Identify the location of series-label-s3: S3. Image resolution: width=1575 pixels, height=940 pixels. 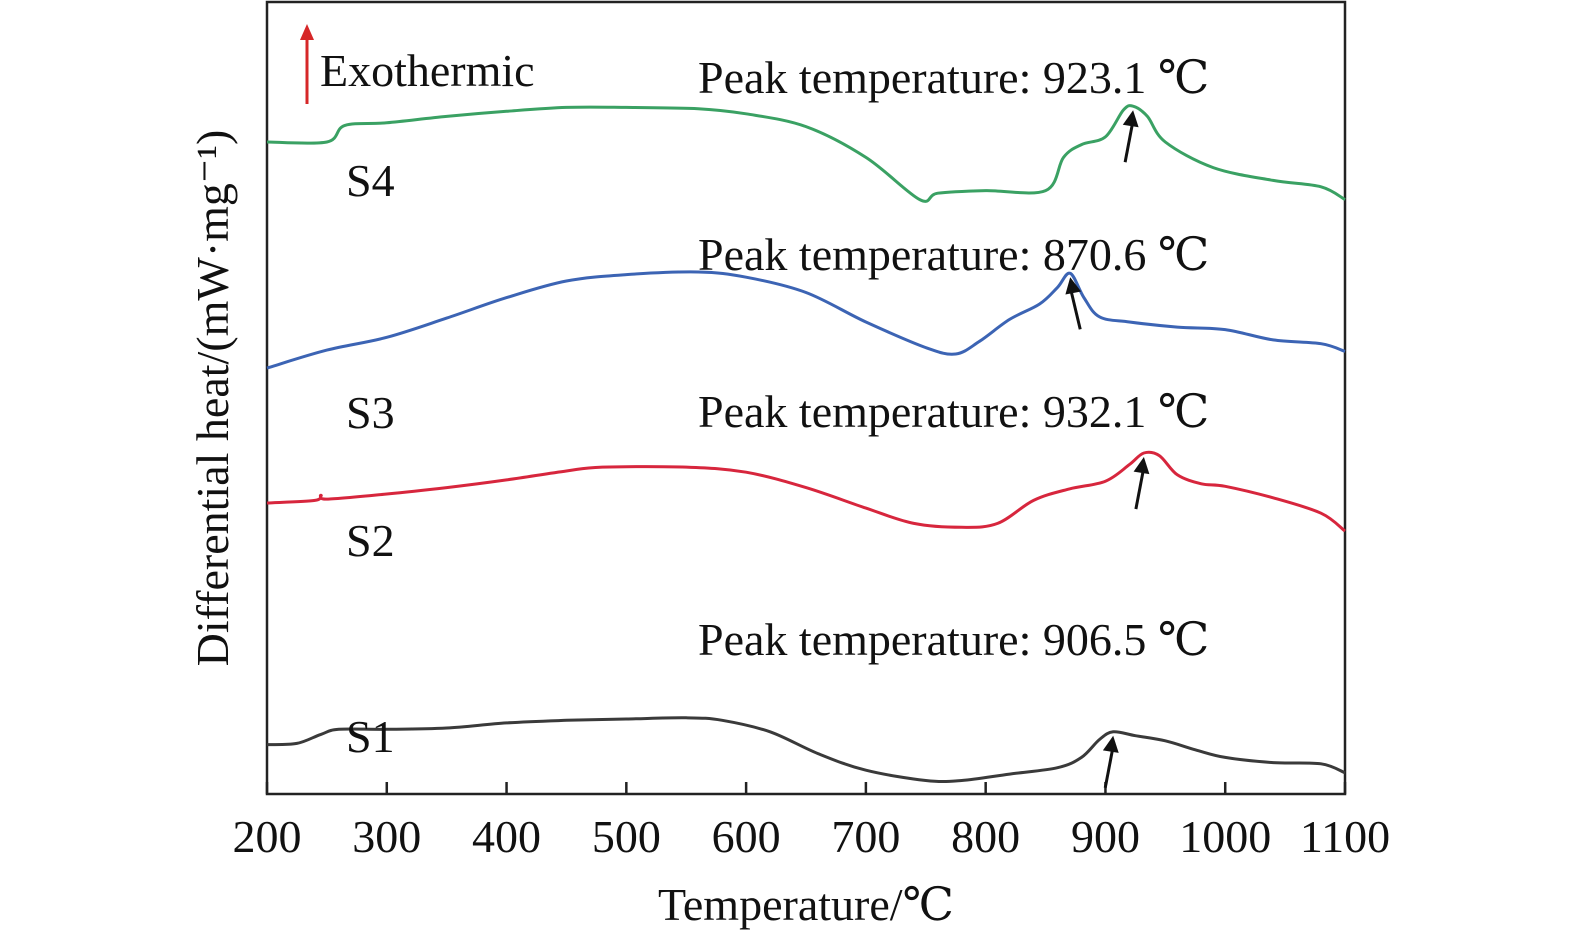
(370, 412).